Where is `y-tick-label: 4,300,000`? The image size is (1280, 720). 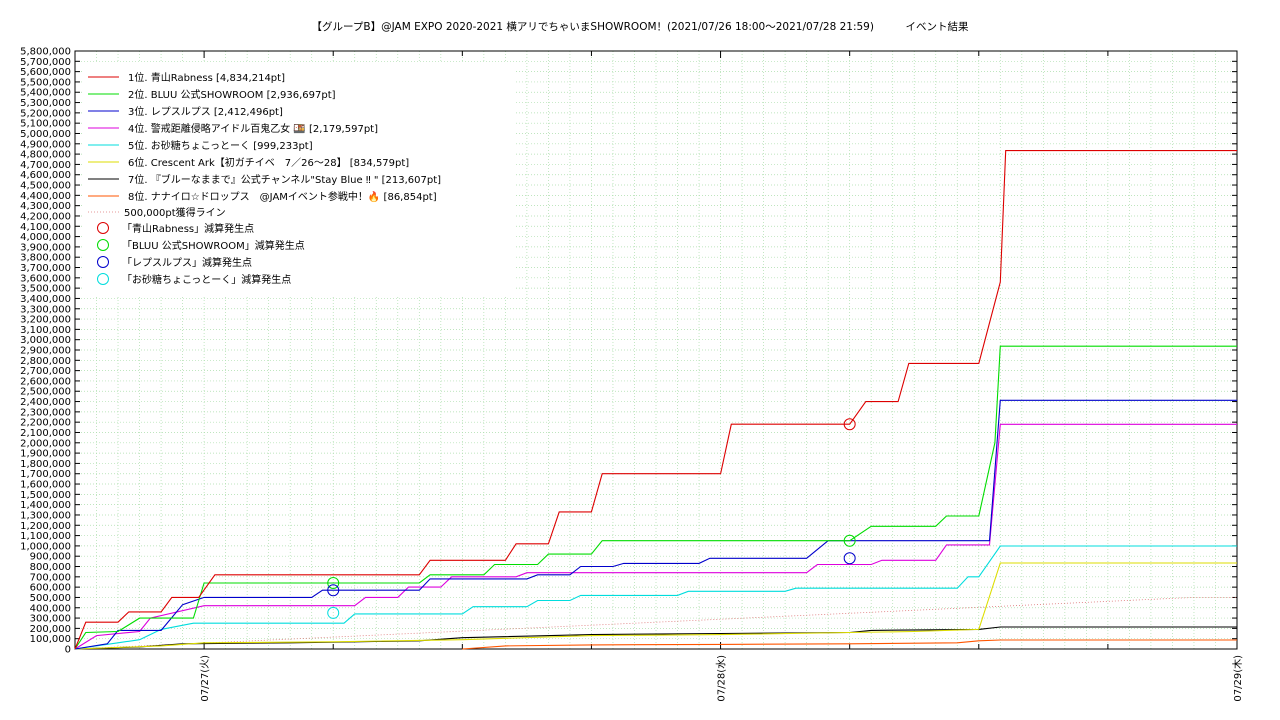 y-tick-label: 4,300,000 is located at coordinates (45, 206).